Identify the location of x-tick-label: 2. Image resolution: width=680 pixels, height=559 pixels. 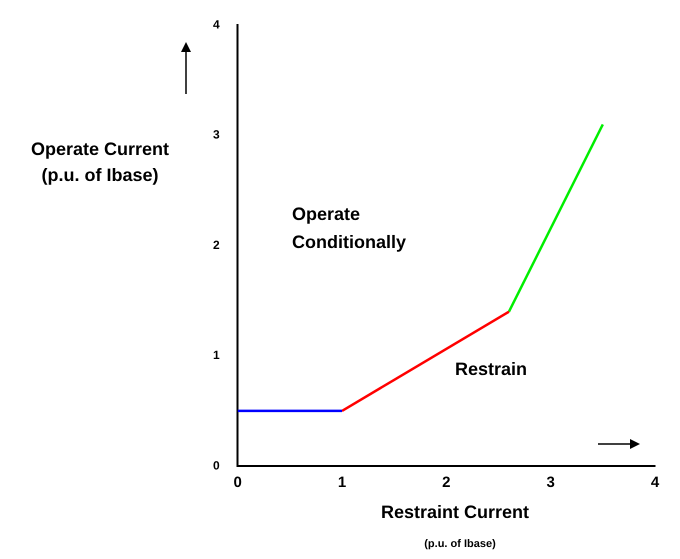
(446, 483).